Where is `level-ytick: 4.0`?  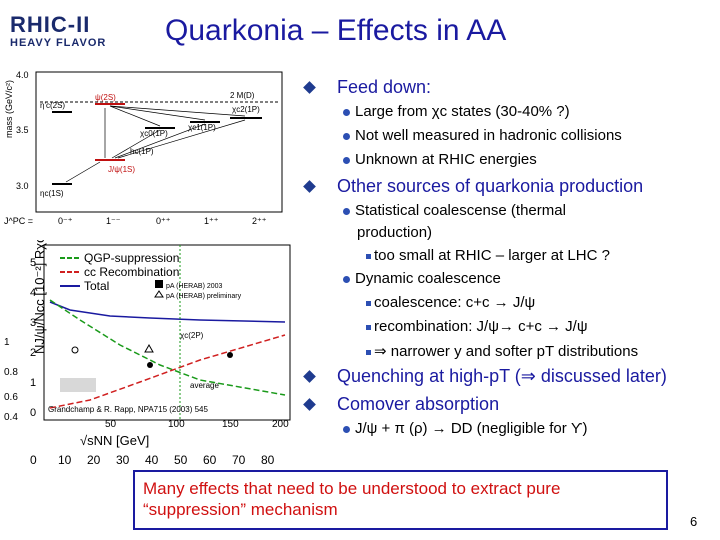
level-ytick: 4.0 is located at coordinates (22, 75).